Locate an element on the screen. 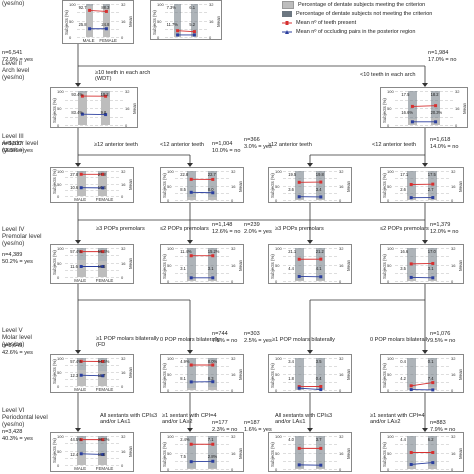 This screenshot has height=474, width=474. stat-l4-right-no-pct: 12.0% = no is located at coordinates (444, 232).